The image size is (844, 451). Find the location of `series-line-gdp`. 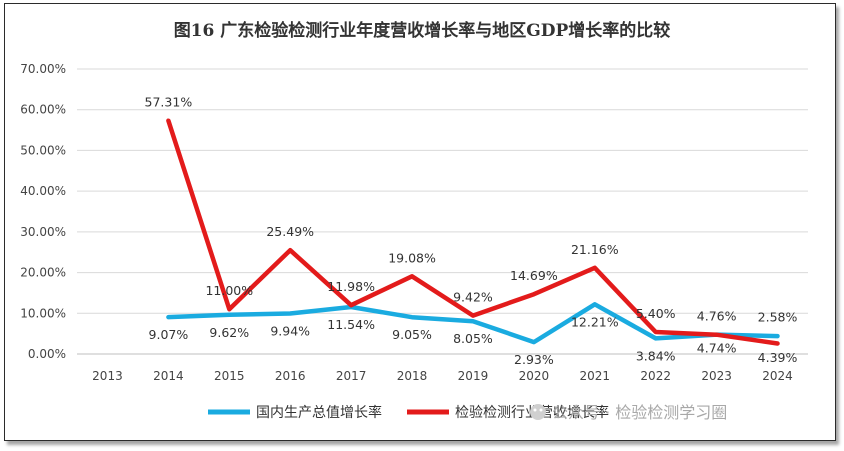

series-line-gdp is located at coordinates (473, 323).